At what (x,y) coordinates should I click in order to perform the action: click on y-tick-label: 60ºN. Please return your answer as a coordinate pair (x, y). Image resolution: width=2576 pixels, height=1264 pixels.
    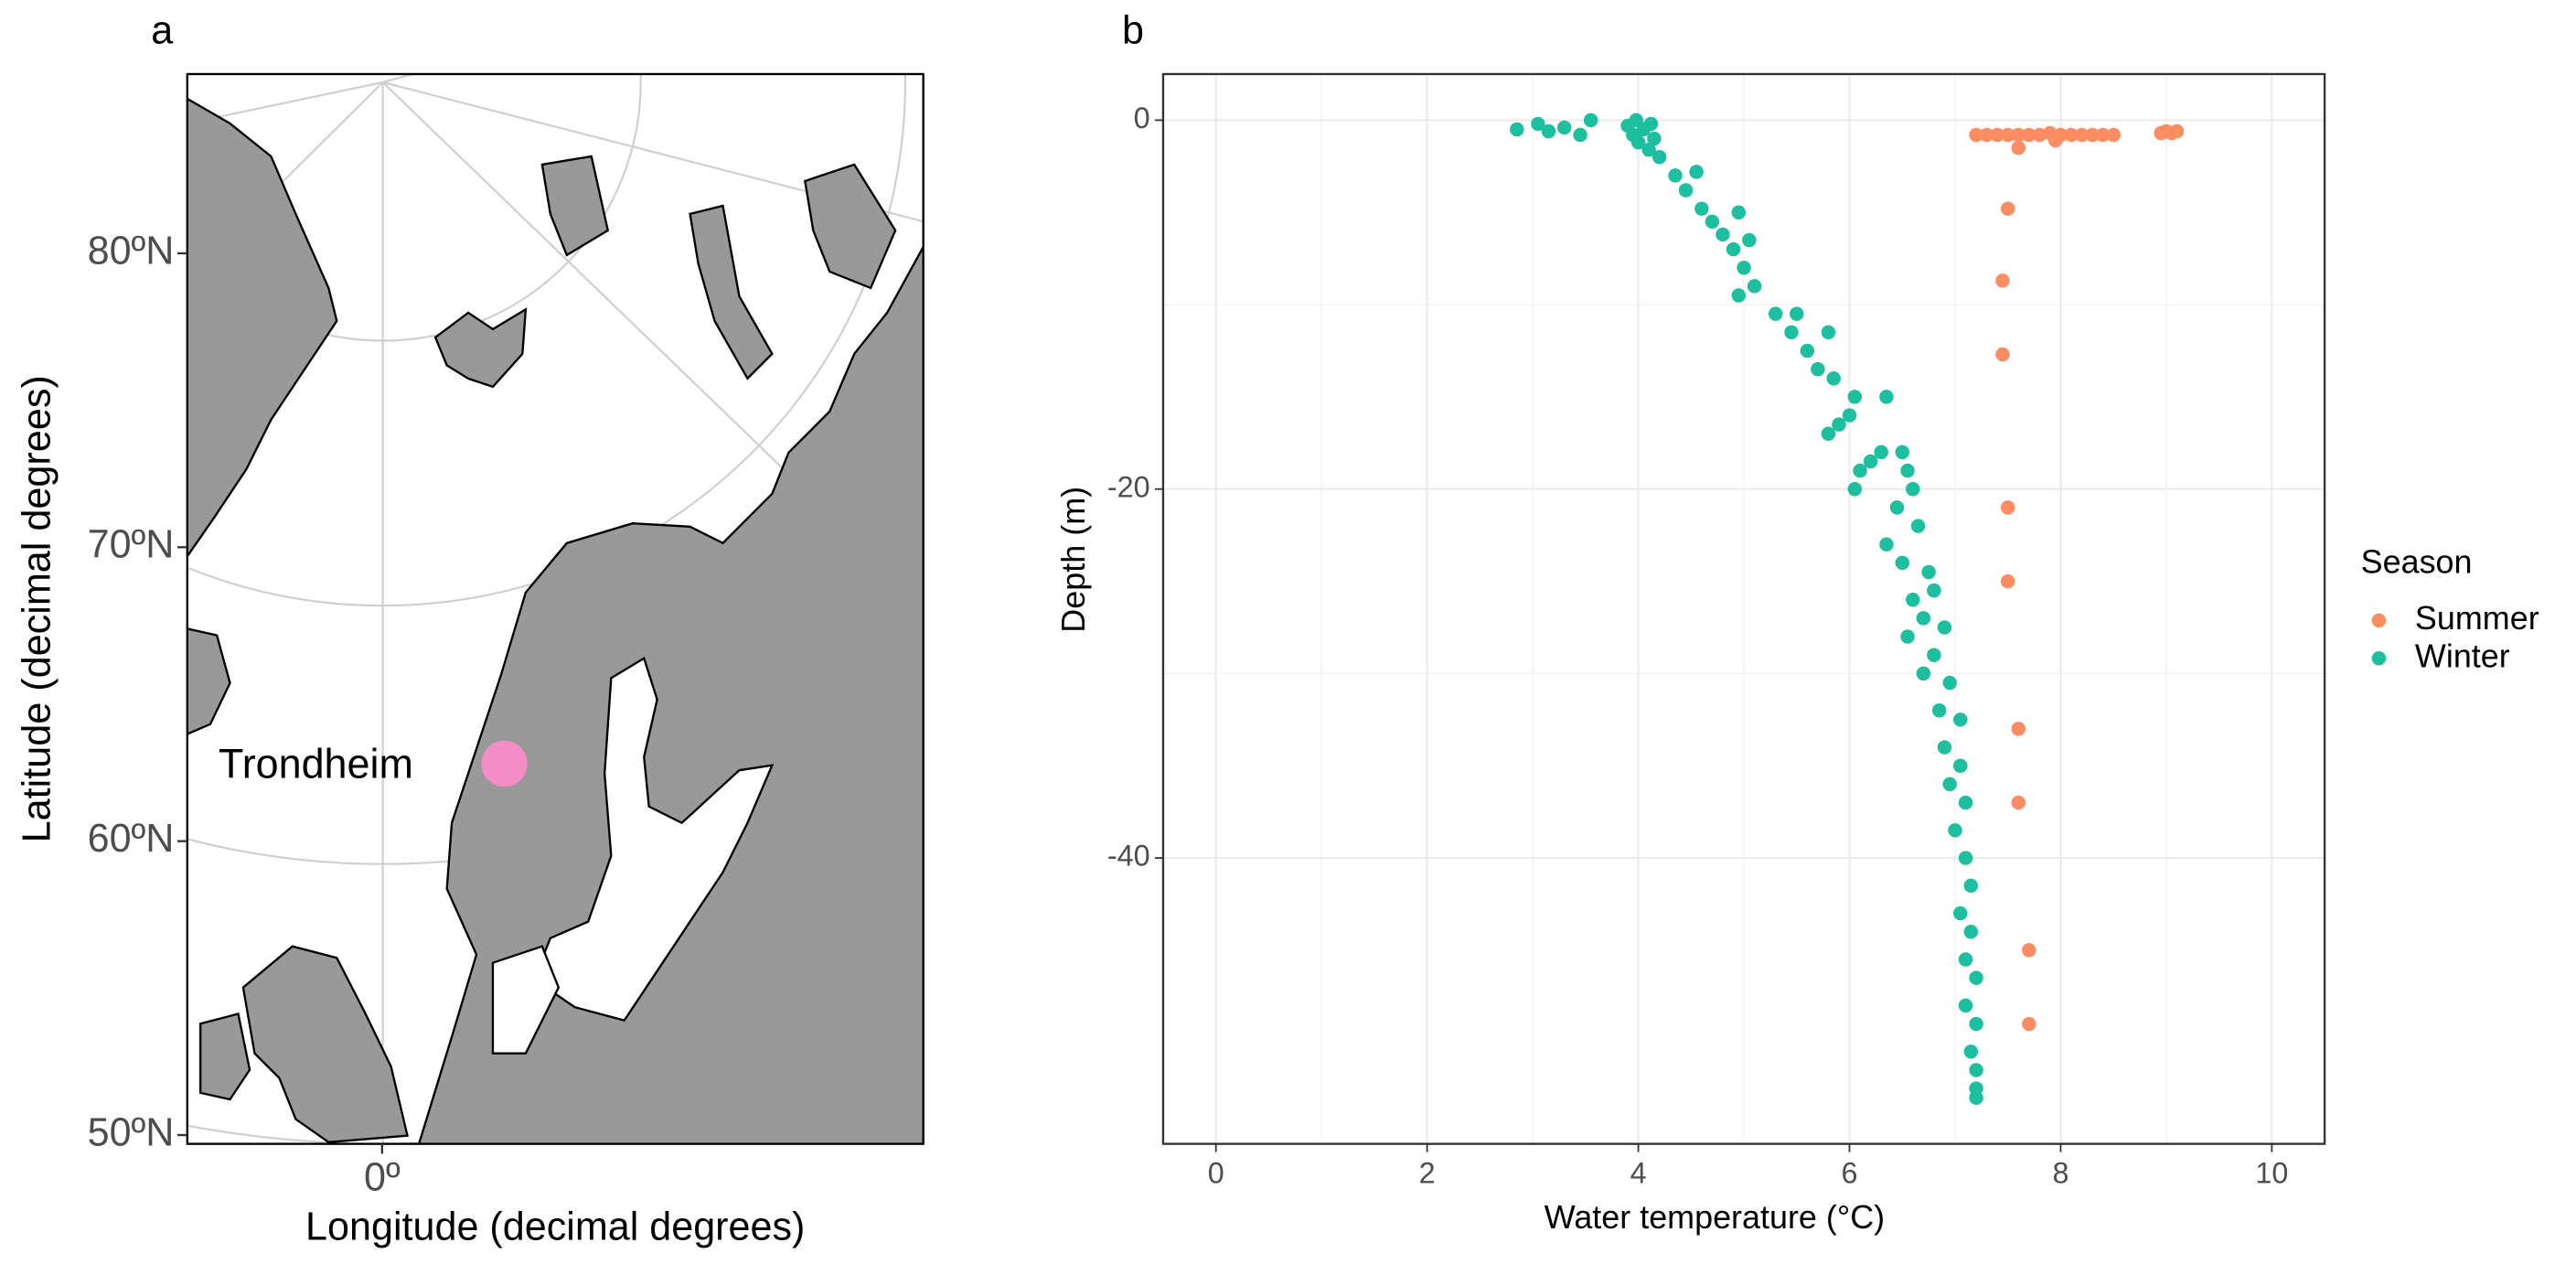
    Looking at the image, I should click on (131, 839).